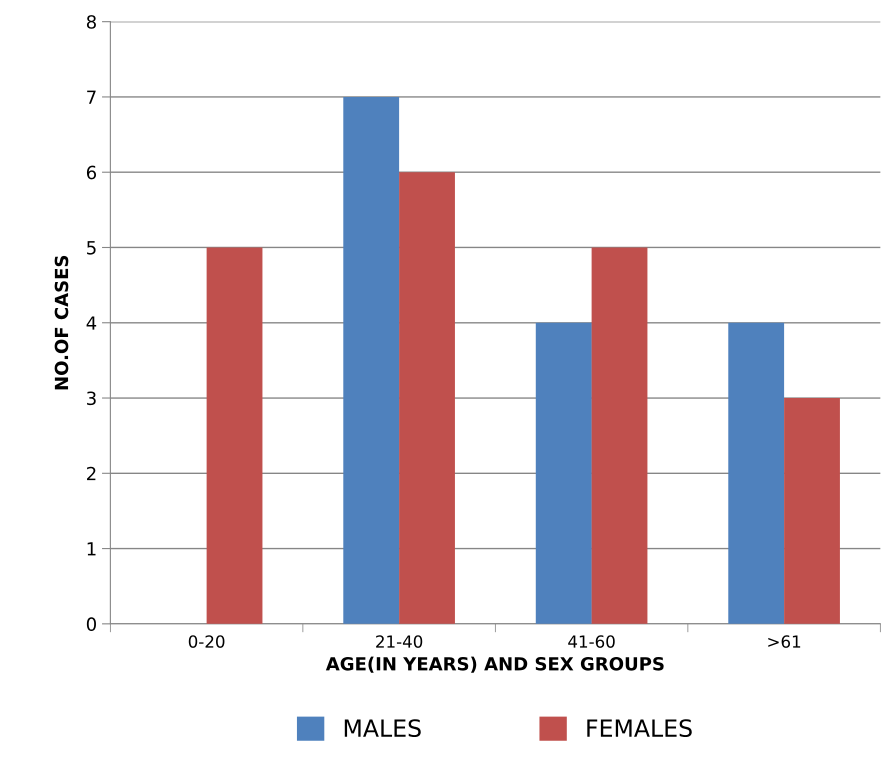 This screenshot has width=883, height=774. I want to click on x-tick-label: 41-60, so click(591, 641).